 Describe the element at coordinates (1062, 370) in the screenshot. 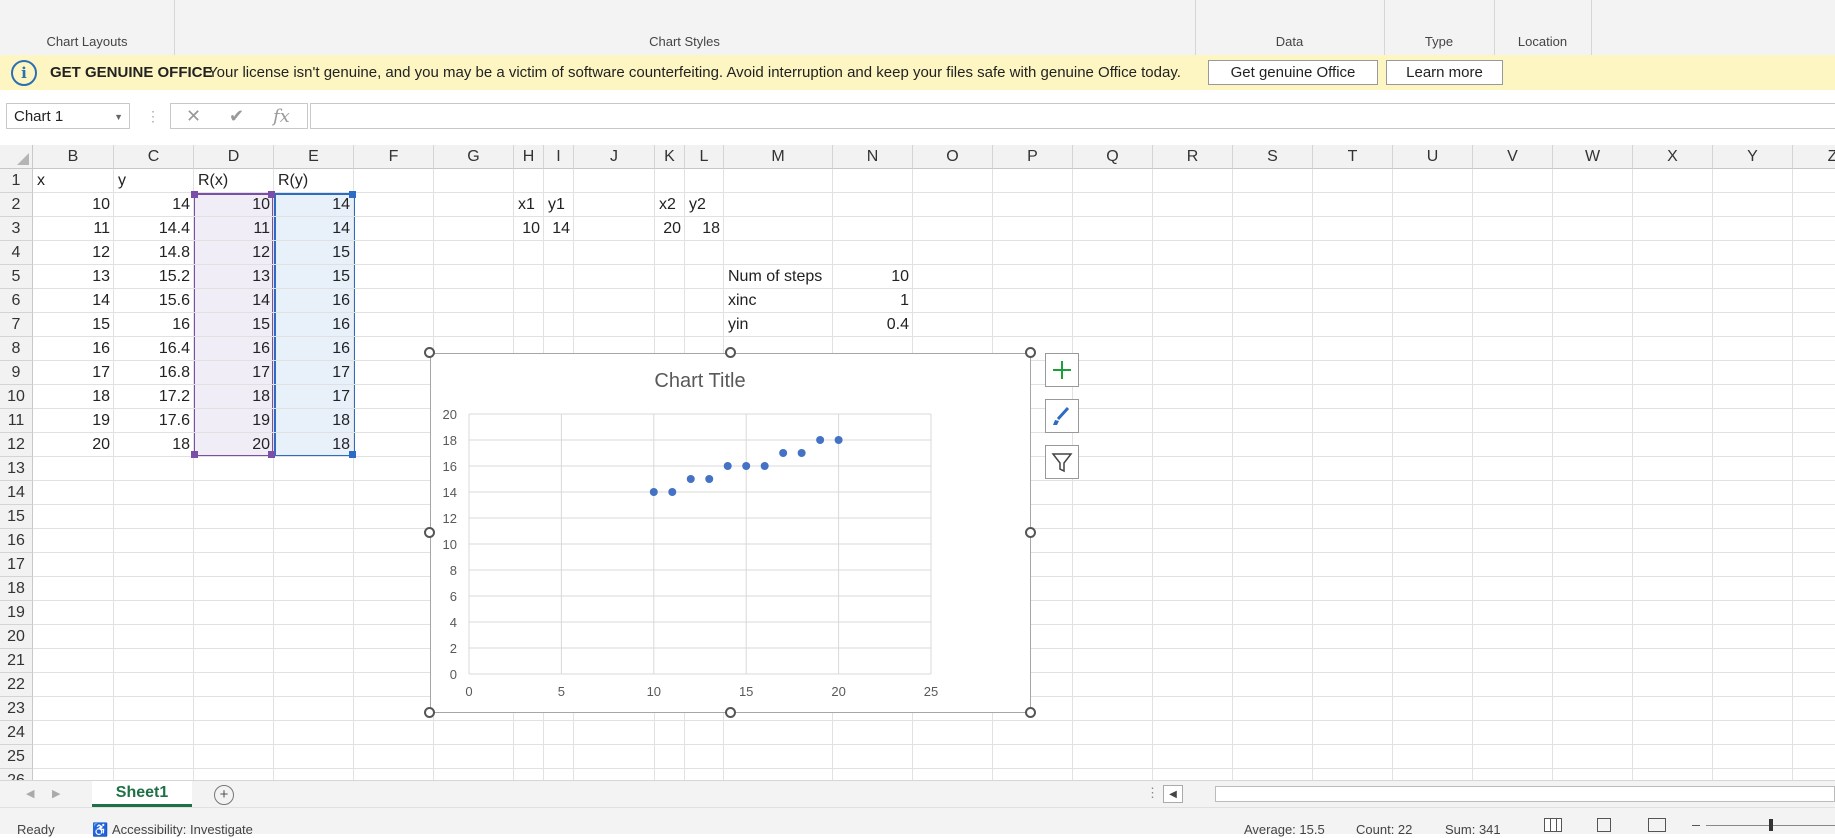

I see `chart-elements-button` at that location.